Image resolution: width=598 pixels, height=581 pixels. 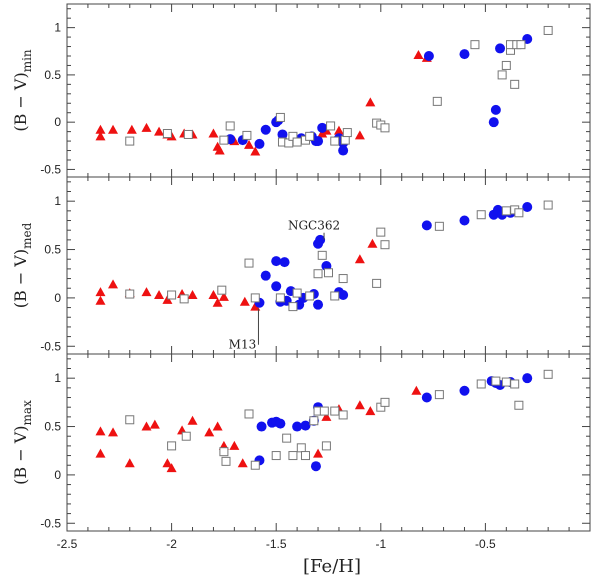 What do you see at coordinates (27, 413) in the screenshot?
I see `y-axis-label-sub: max` at bounding box center [27, 413].